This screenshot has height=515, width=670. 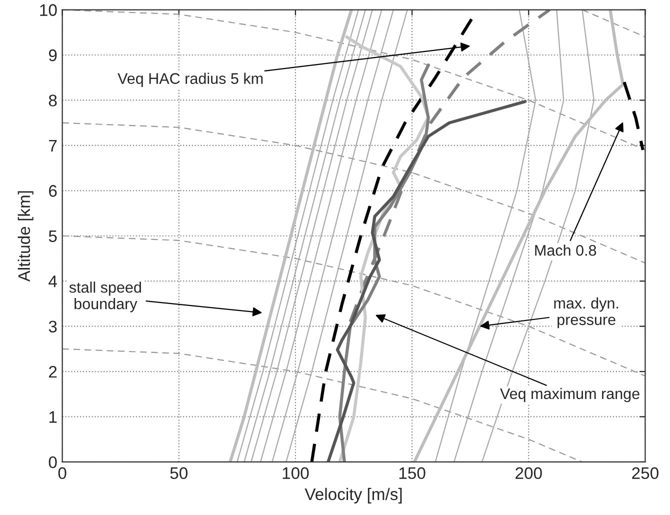 I want to click on annotation: Veq maximum range, so click(x=570, y=395).